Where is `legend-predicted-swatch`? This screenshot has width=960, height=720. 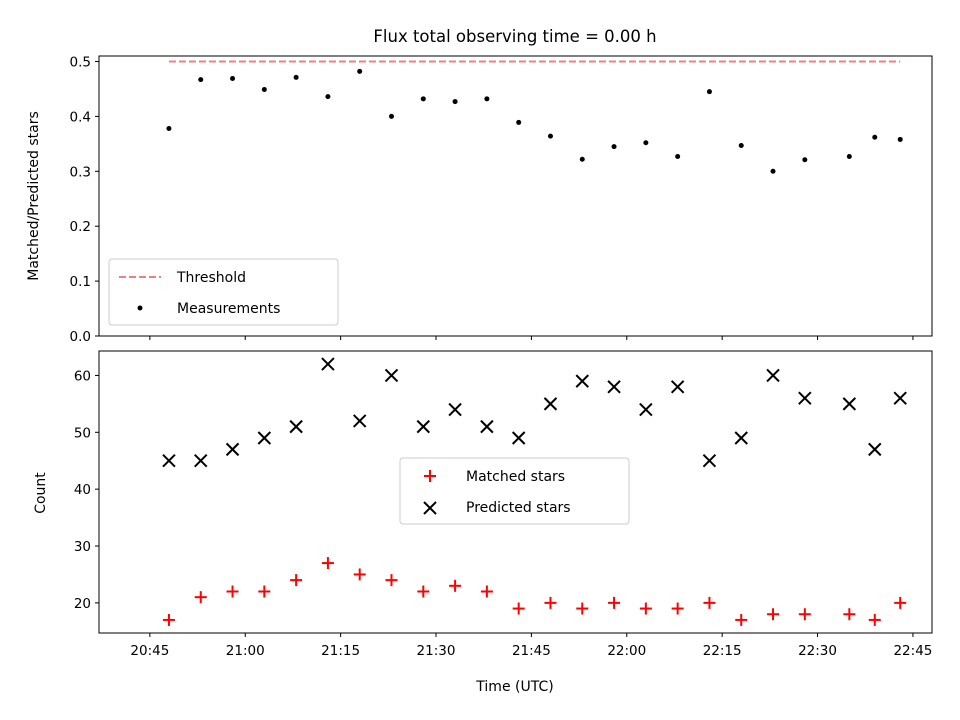 legend-predicted-swatch is located at coordinates (430, 508).